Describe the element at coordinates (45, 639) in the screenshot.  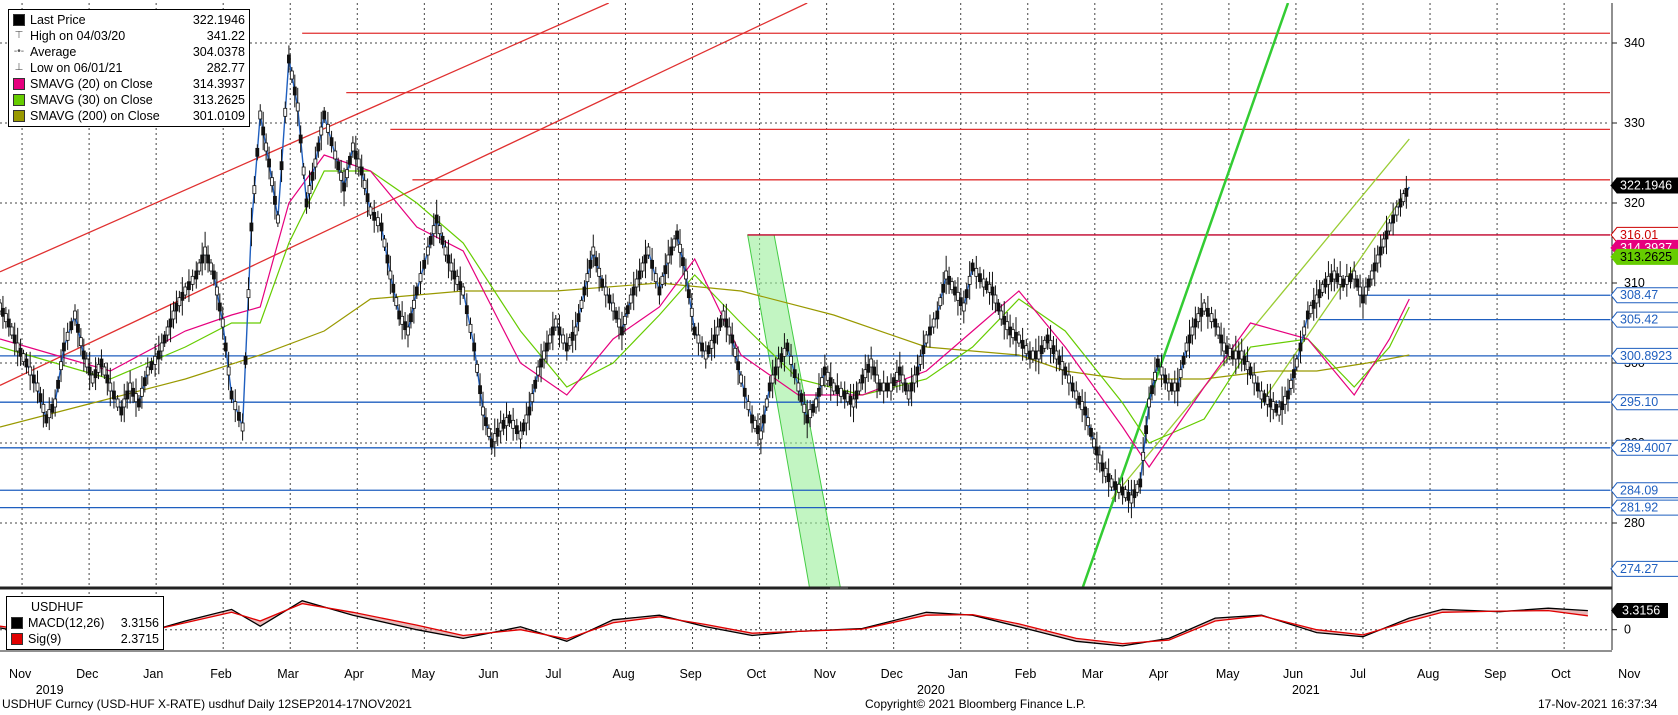
I see `legend-label: Sig(9)` at that location.